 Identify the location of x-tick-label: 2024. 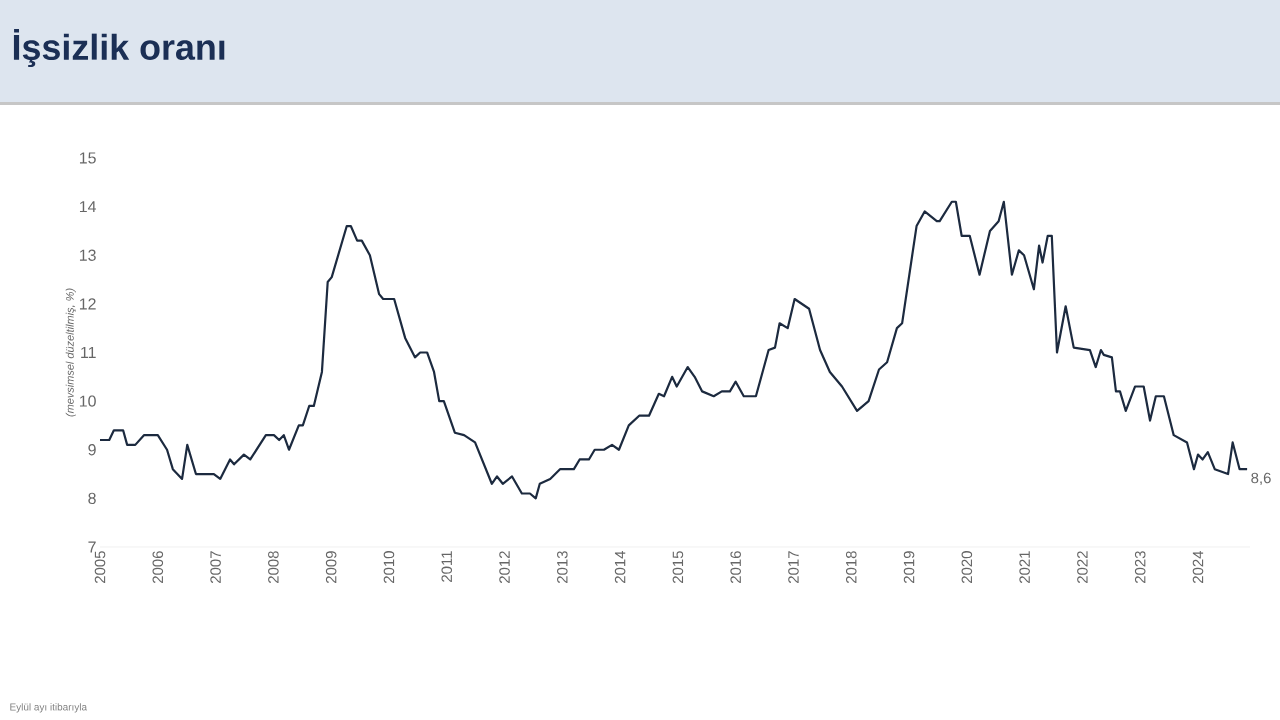
(1198, 566).